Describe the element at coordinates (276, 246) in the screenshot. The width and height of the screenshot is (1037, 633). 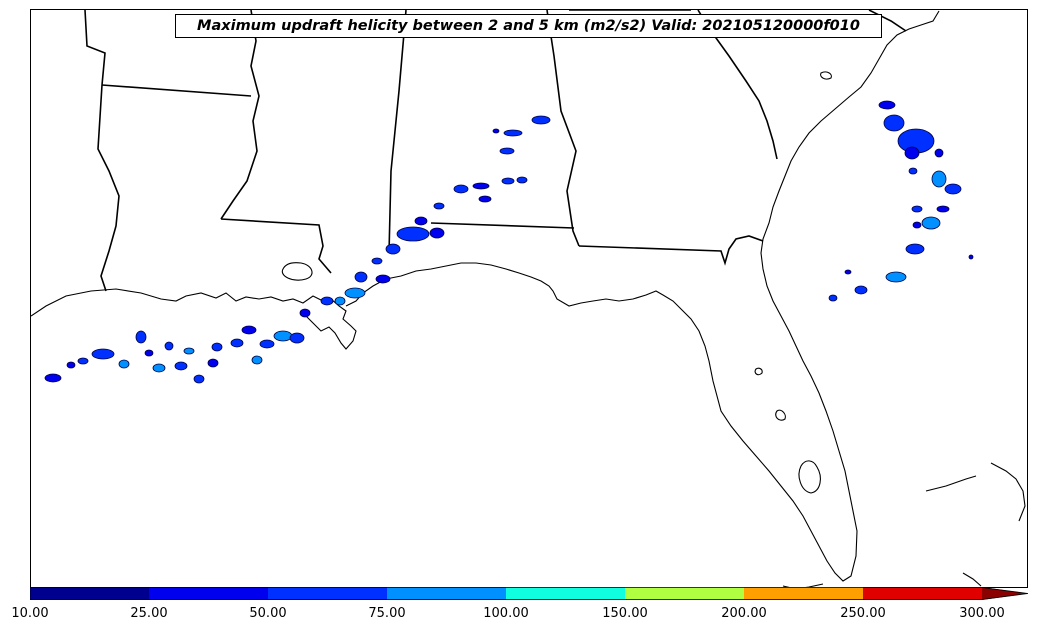
I see `border-la-ms` at that location.